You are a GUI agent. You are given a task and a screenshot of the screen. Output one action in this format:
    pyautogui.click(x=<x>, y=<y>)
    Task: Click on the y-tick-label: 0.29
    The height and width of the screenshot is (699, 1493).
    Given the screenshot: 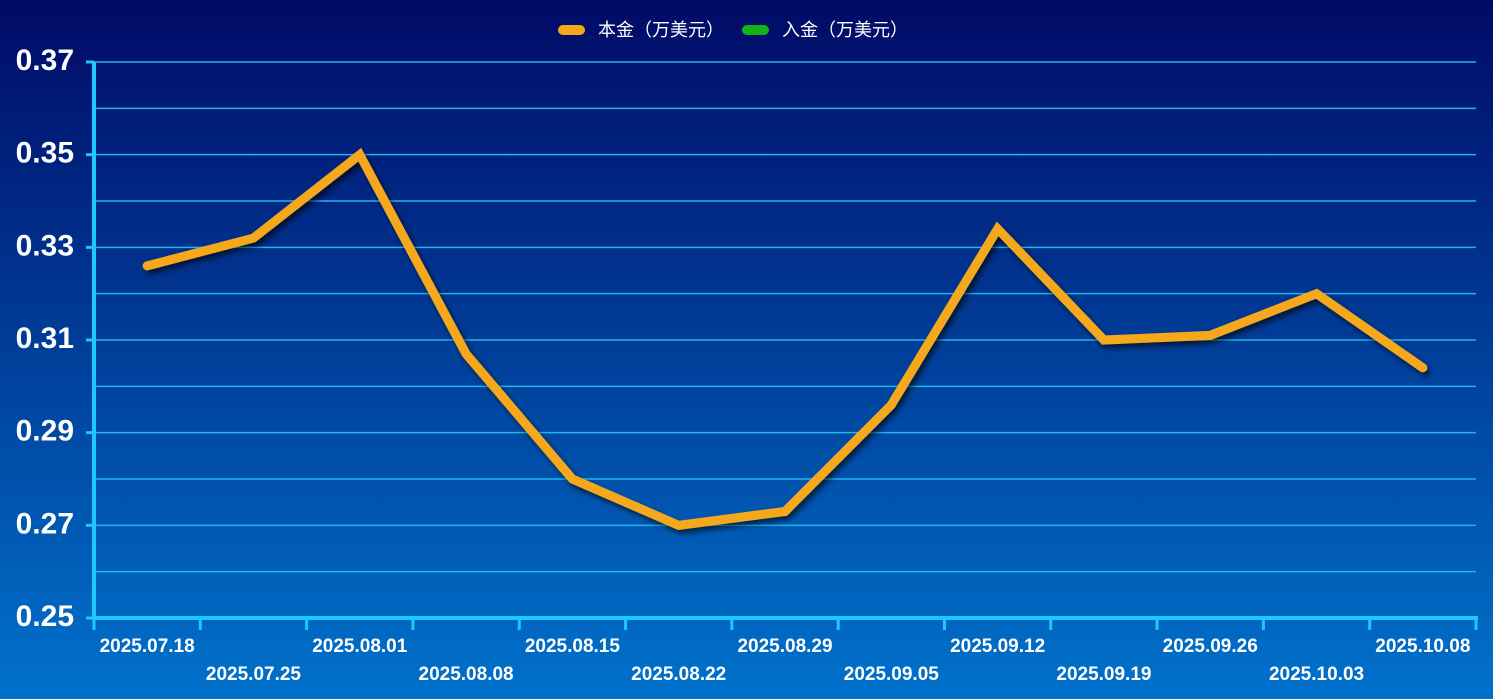 What is the action you would take?
    pyautogui.click(x=45, y=431)
    